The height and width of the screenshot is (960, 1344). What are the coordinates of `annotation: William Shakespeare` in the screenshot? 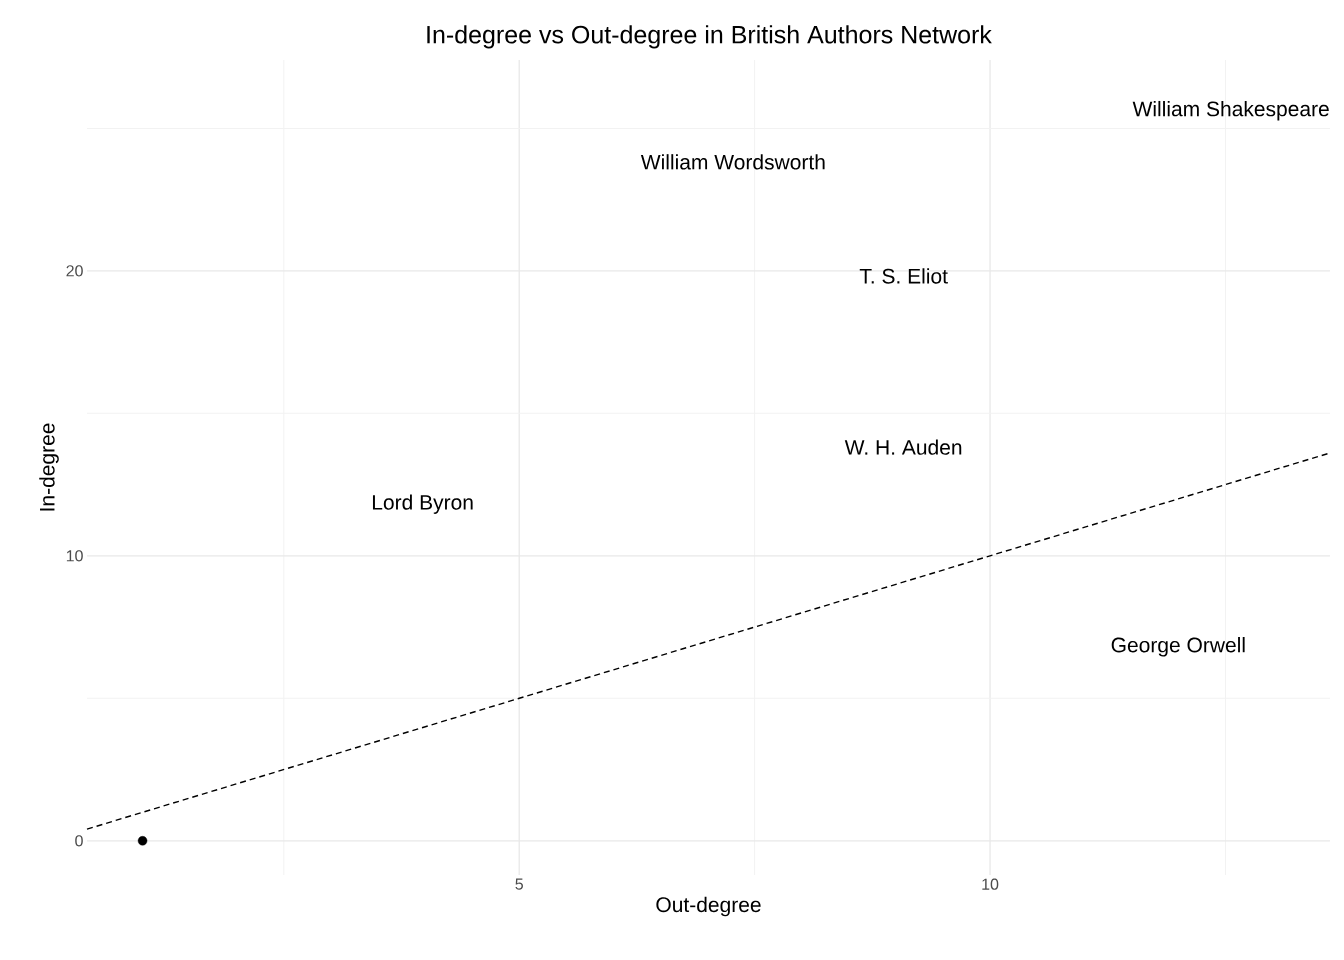 It's located at (1230, 110).